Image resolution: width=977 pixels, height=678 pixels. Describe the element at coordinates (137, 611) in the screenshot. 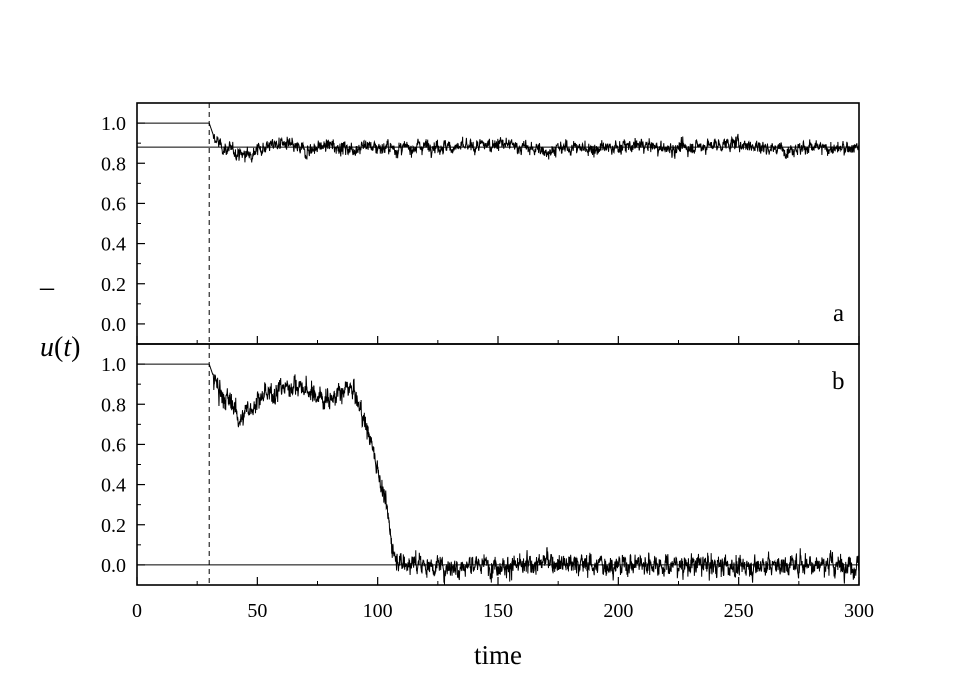

I see `x-tick-label: 0` at that location.